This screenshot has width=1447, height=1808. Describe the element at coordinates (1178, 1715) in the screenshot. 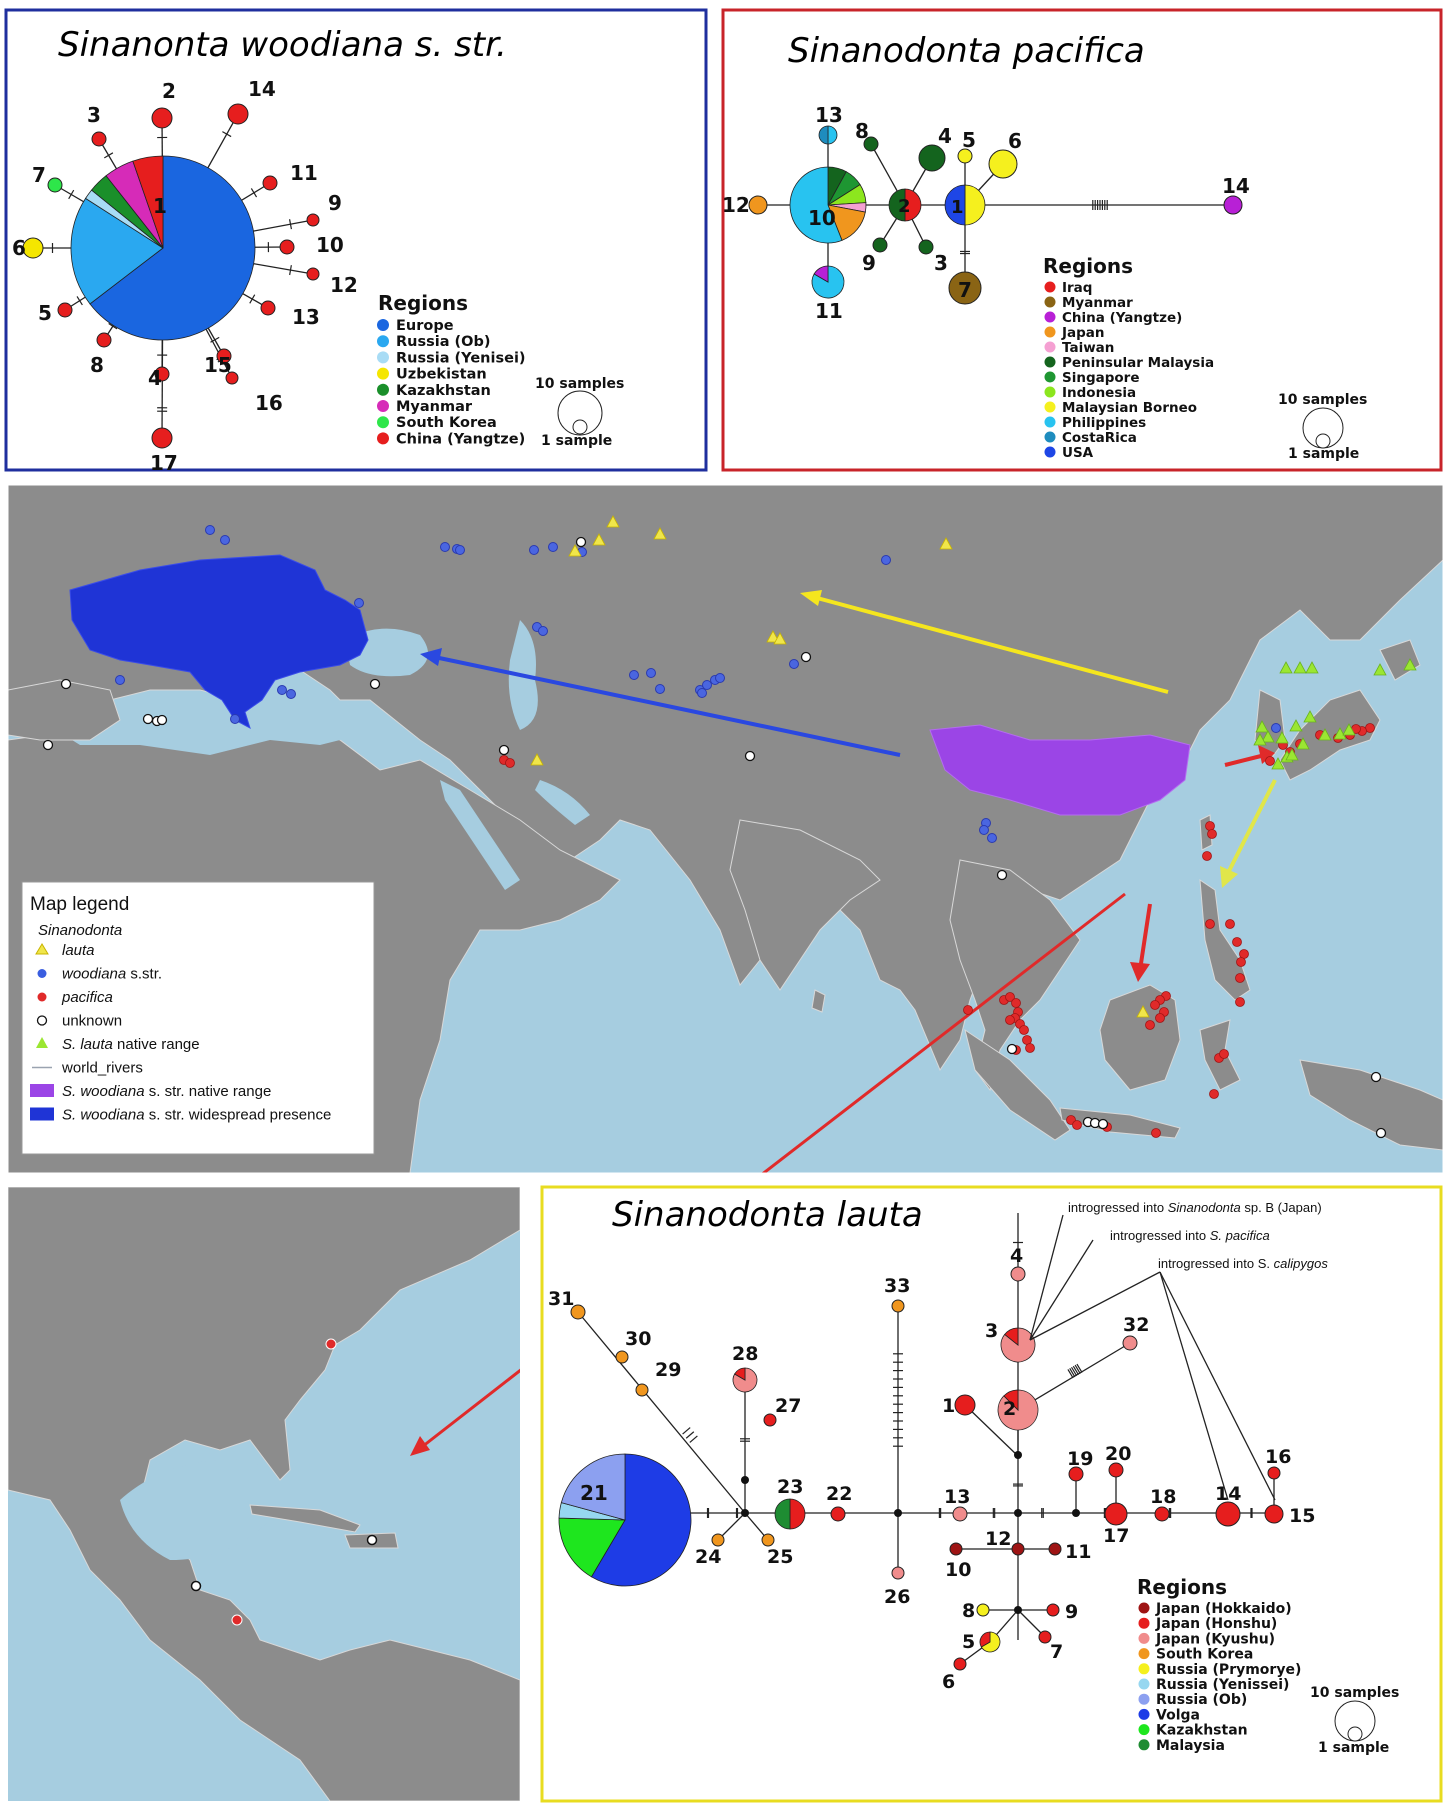

I see `region-label: Volga` at that location.